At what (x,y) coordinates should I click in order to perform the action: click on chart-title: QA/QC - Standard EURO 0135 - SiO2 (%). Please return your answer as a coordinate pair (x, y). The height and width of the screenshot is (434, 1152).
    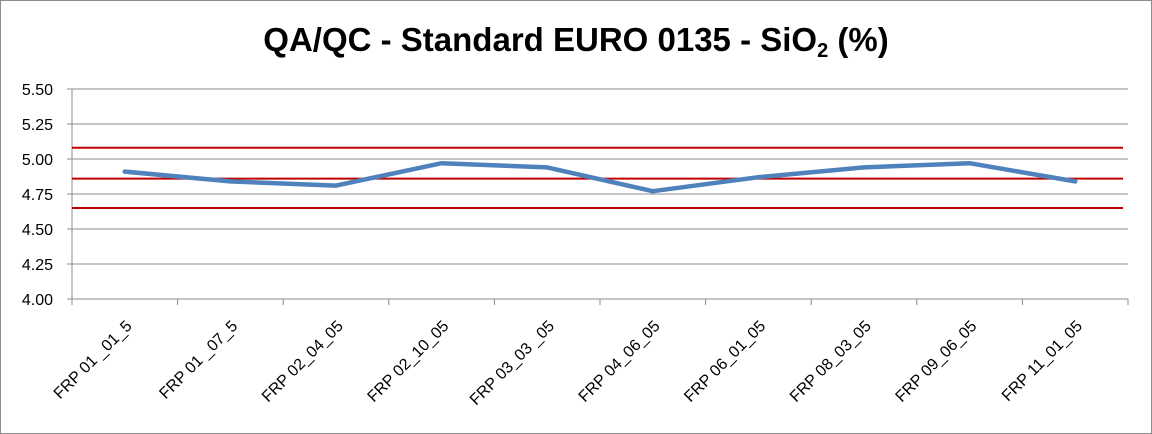
    Looking at the image, I should click on (576, 42).